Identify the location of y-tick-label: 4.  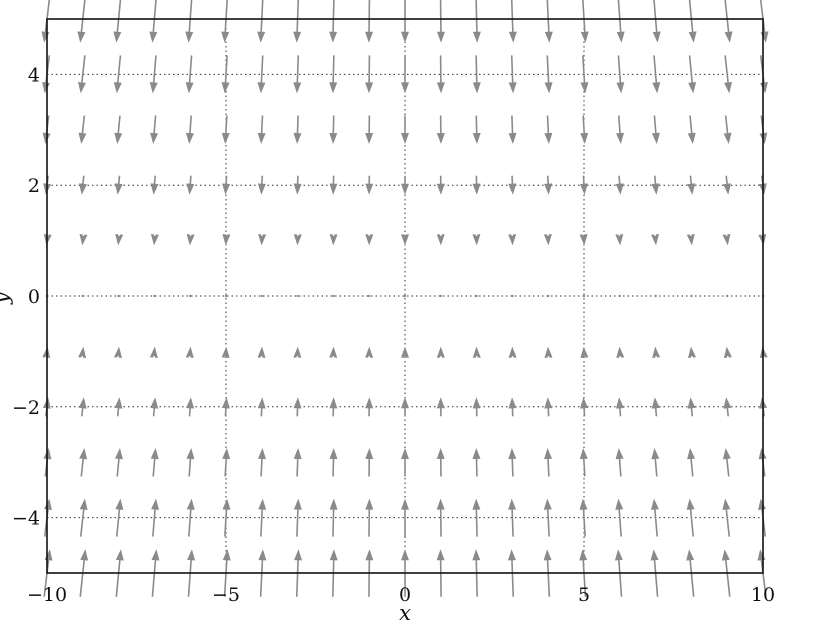
(34, 75).